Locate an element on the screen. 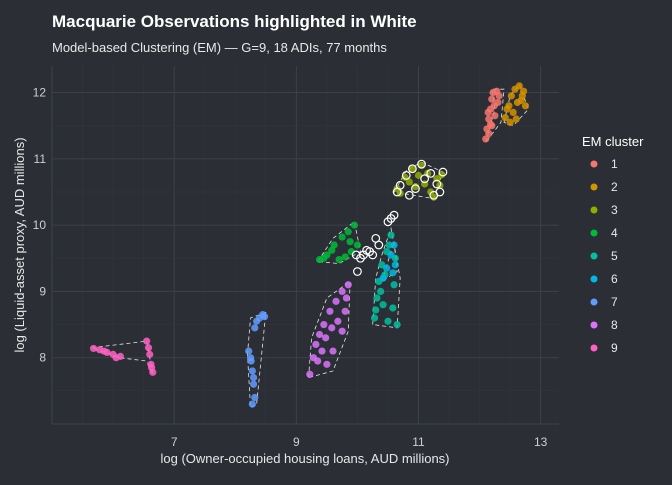 The height and width of the screenshot is (485, 672). y-tick-label: 10 is located at coordinates (40, 225).